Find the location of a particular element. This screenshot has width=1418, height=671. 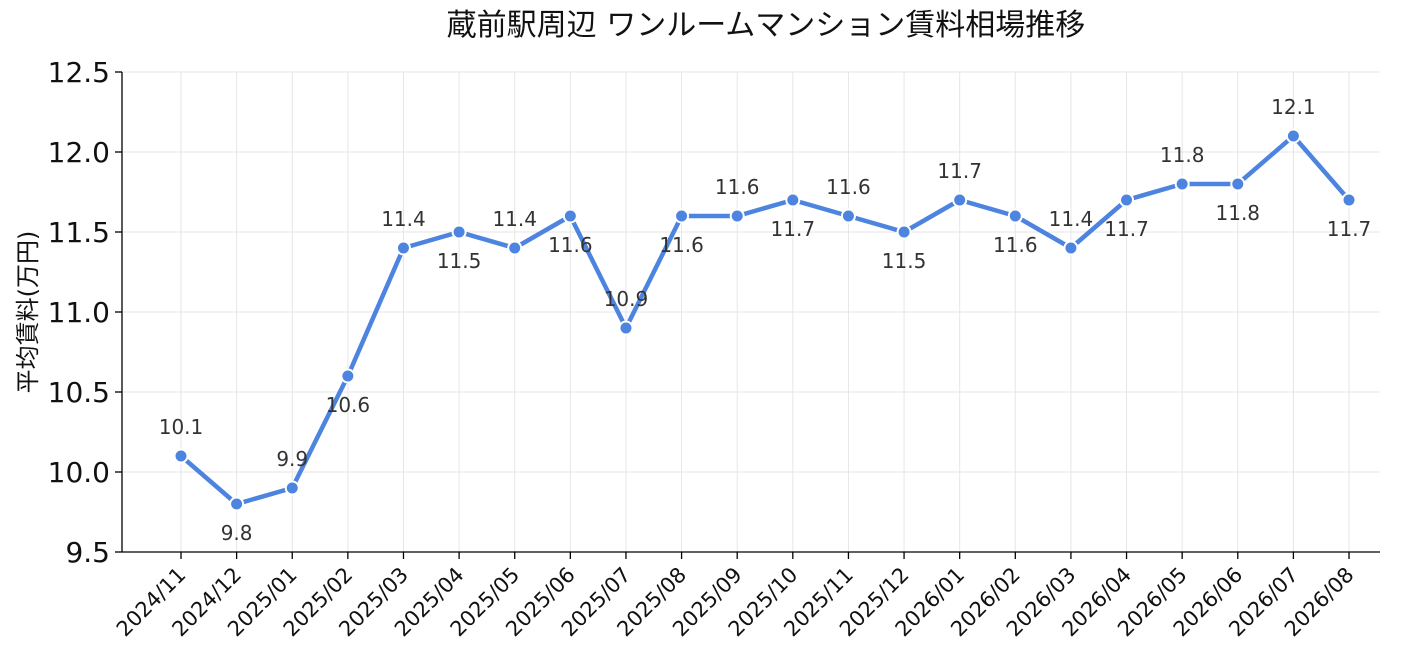

data-label: 12.1 is located at coordinates (1293, 107).